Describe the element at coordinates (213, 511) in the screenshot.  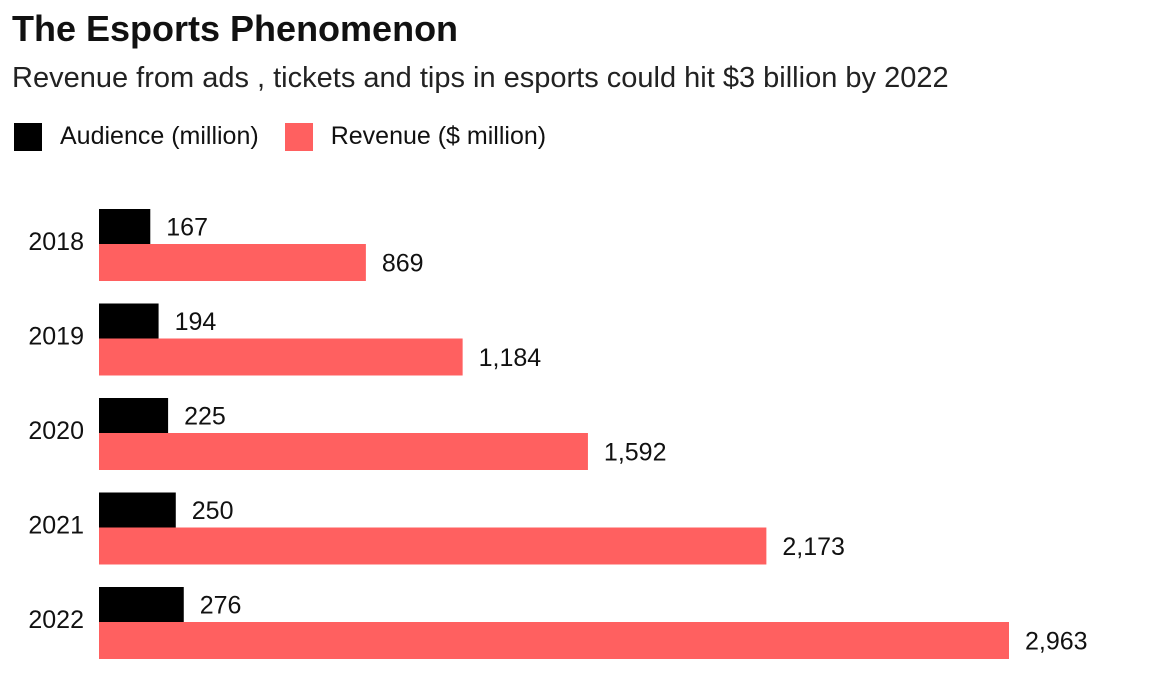
I see `data-label-audience-2021: 250` at that location.